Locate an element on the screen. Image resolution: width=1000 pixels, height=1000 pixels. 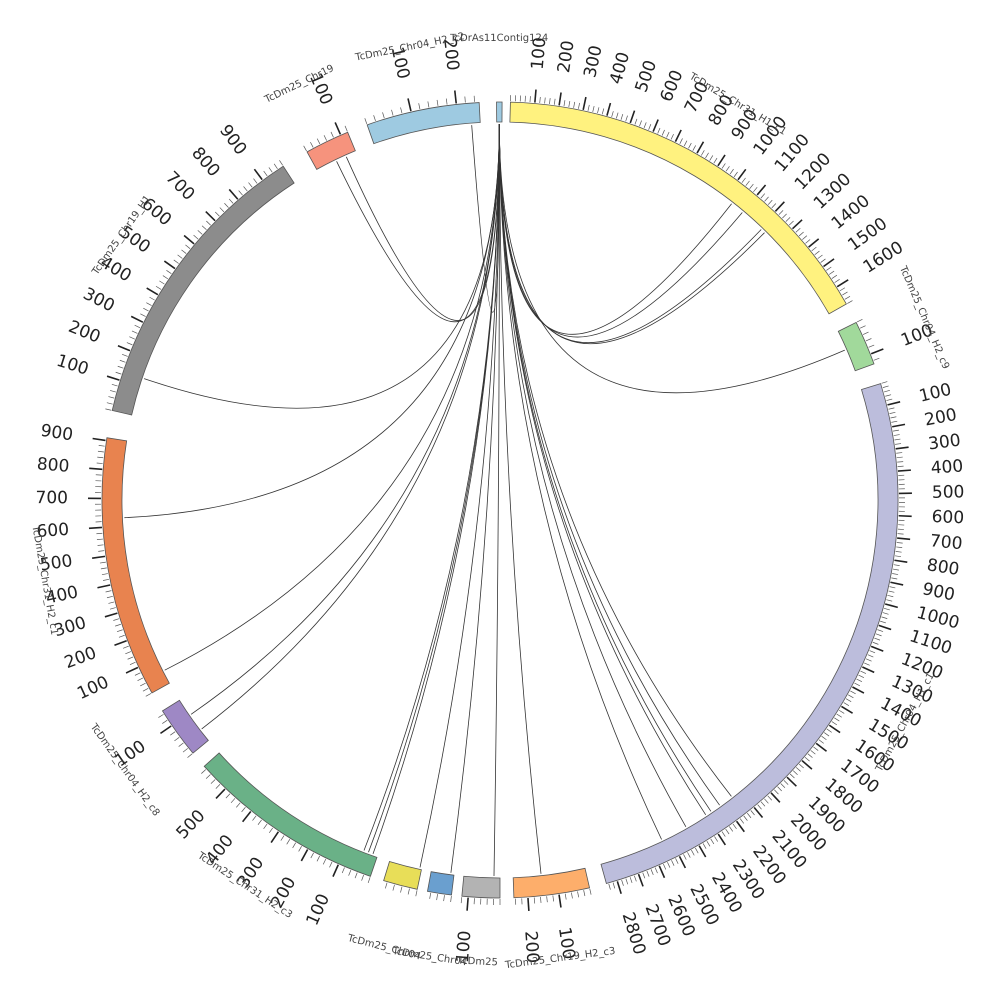
tick-label: 600 is located at coordinates (672, 86).